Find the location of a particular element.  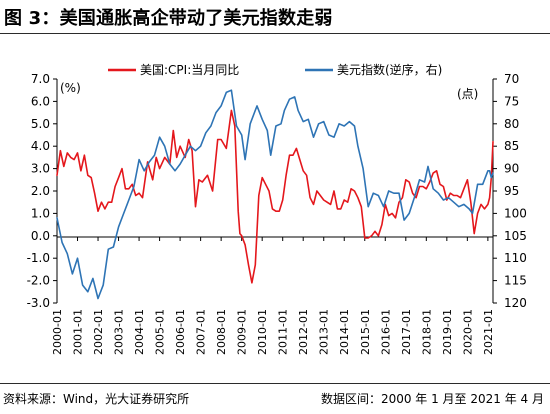

x-tick-label: 2019-01 is located at coordinates (447, 332).